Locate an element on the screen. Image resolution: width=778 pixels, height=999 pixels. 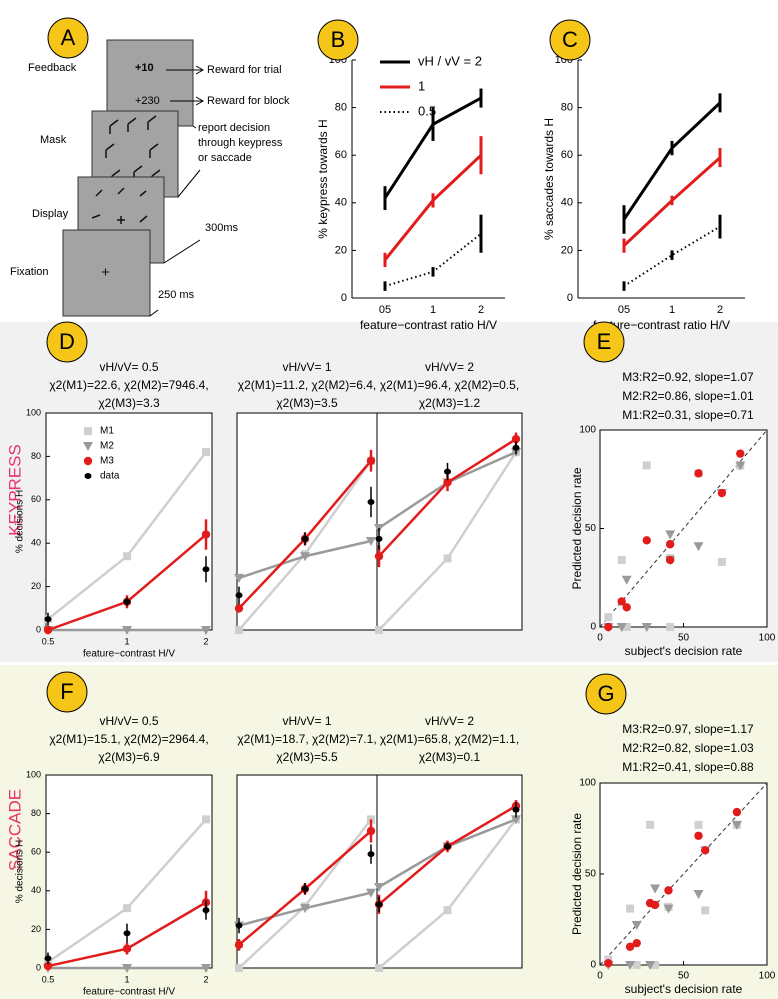
subplot-subtitle: χ2(M1)=22.6, χ2(M2)=7946.4, is located at coordinates (128, 385).